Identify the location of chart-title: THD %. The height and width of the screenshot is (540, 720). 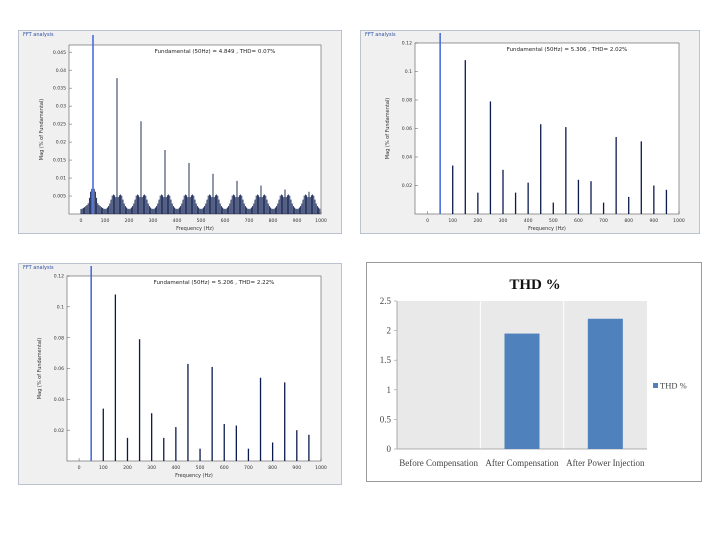
(534, 285).